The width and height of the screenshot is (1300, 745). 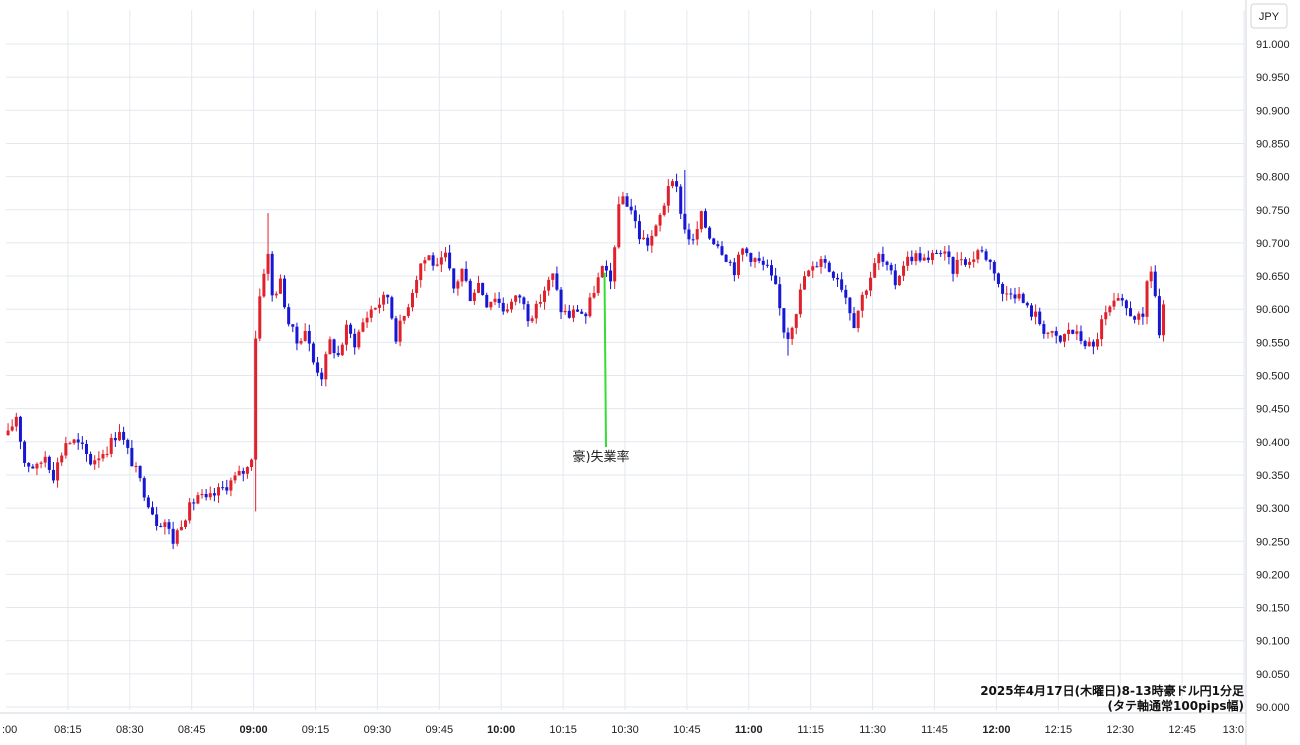 What do you see at coordinates (130, 730) in the screenshot?
I see `x-tick-label: 08:30` at bounding box center [130, 730].